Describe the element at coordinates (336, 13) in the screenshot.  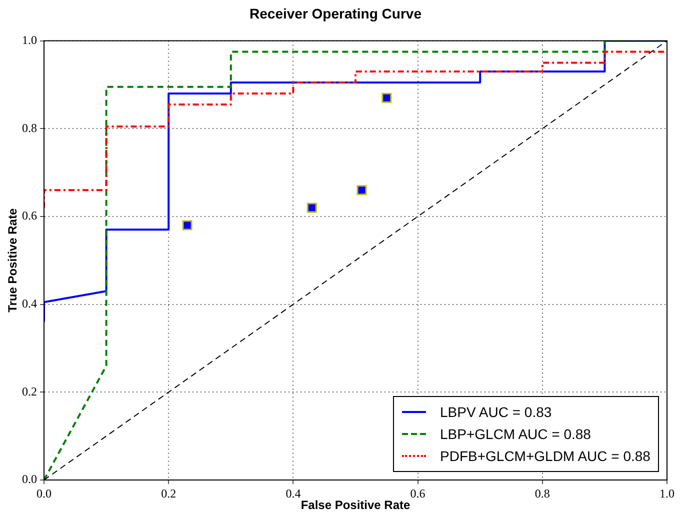
I see `chart-title: Receiver Operating Curve` at that location.